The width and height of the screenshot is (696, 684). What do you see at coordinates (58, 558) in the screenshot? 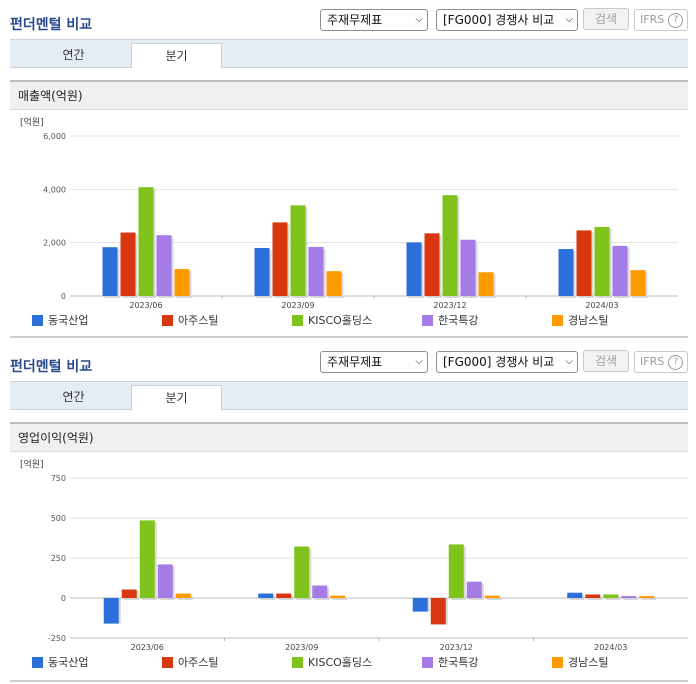
I see `y-tick-label: 250` at bounding box center [58, 558].